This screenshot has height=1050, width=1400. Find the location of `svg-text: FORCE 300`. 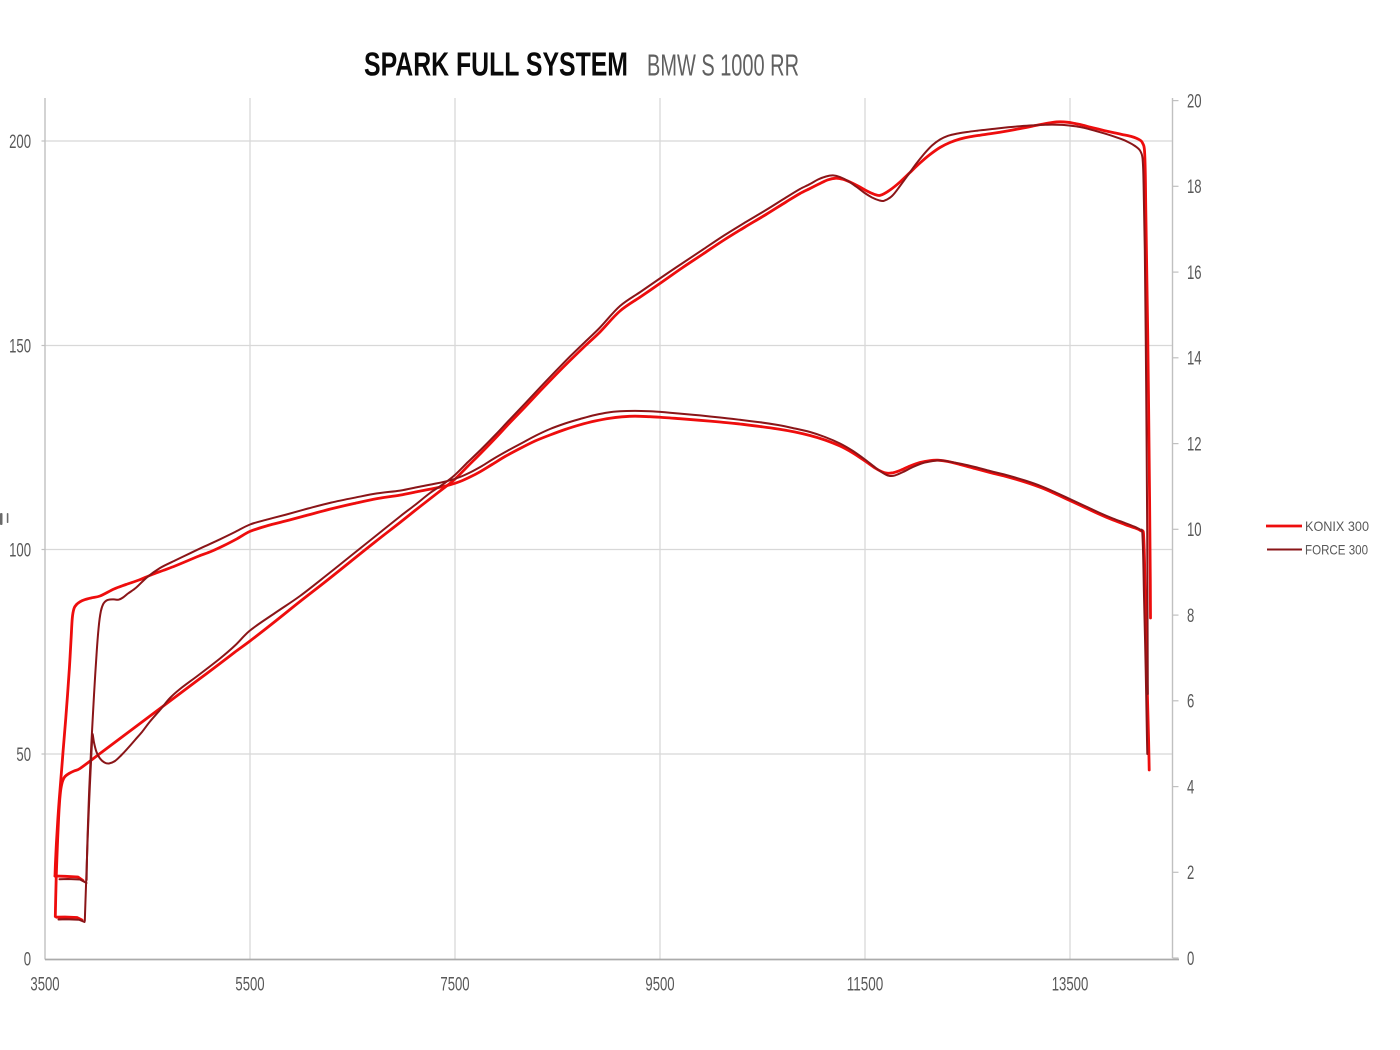

svg-text: FORCE 300 is located at coordinates (1336, 550).